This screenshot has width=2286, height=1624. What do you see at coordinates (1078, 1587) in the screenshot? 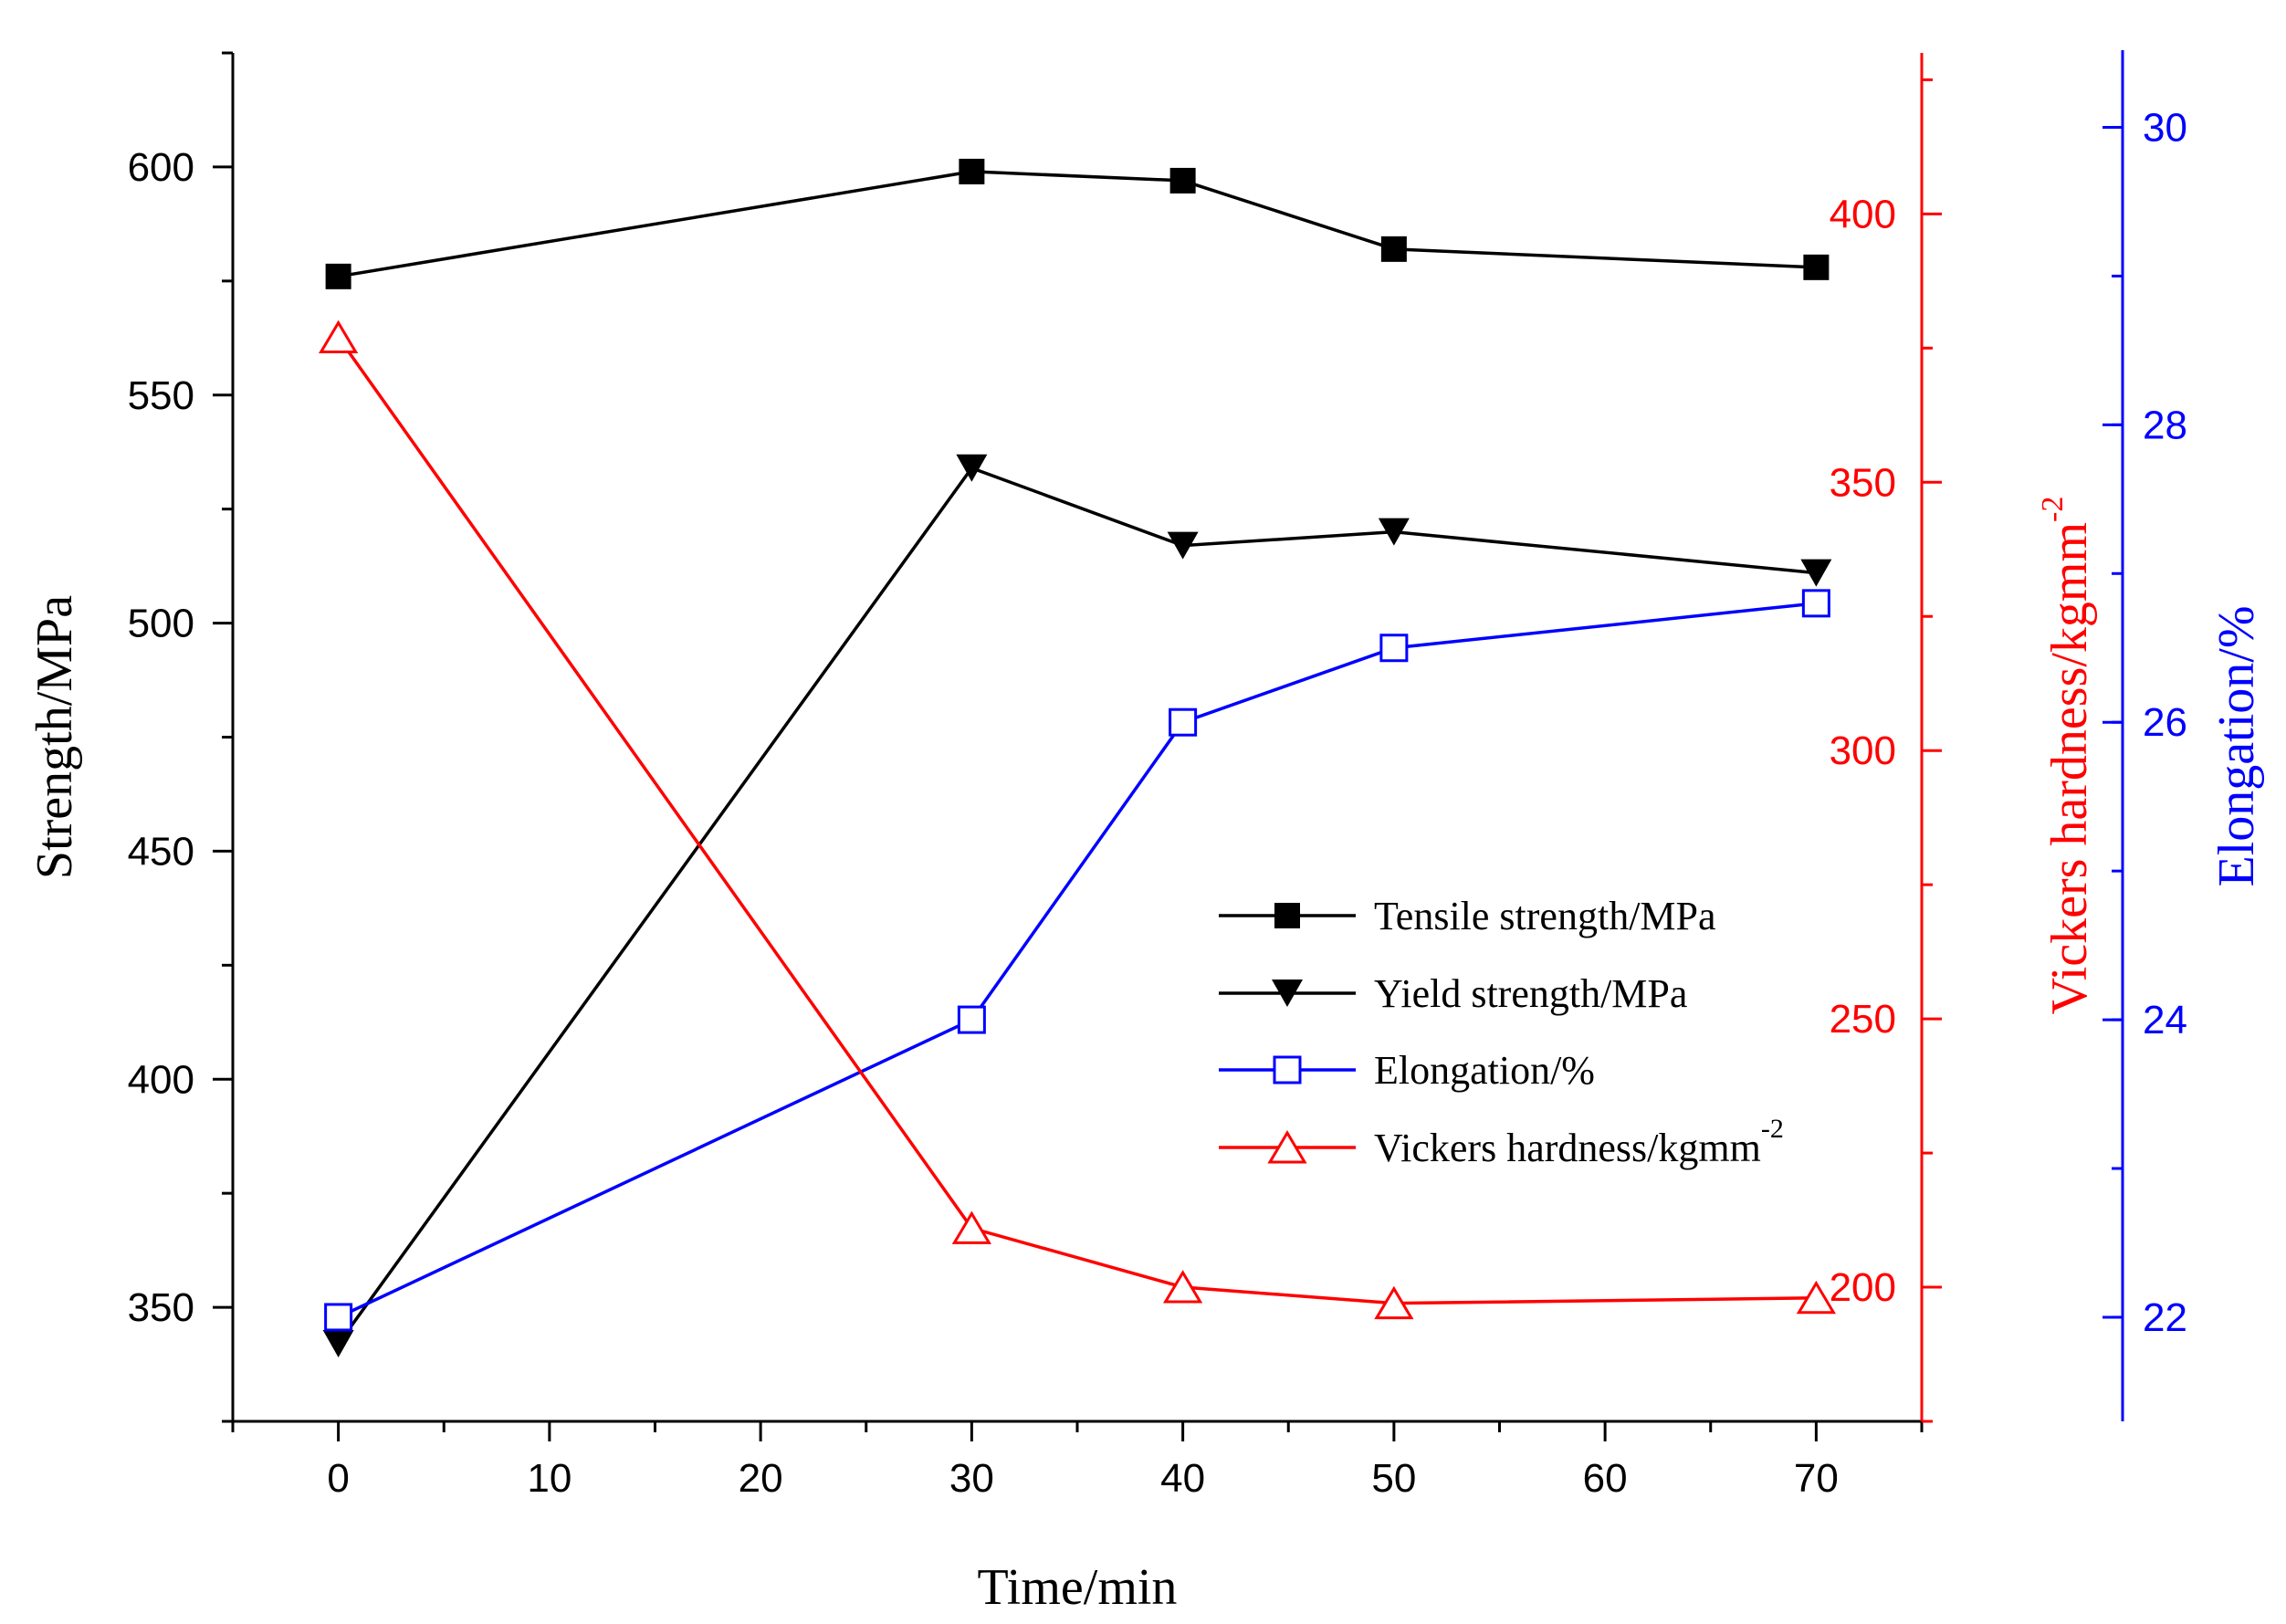
I see `x-axis-title: Time/min` at bounding box center [1078, 1587].